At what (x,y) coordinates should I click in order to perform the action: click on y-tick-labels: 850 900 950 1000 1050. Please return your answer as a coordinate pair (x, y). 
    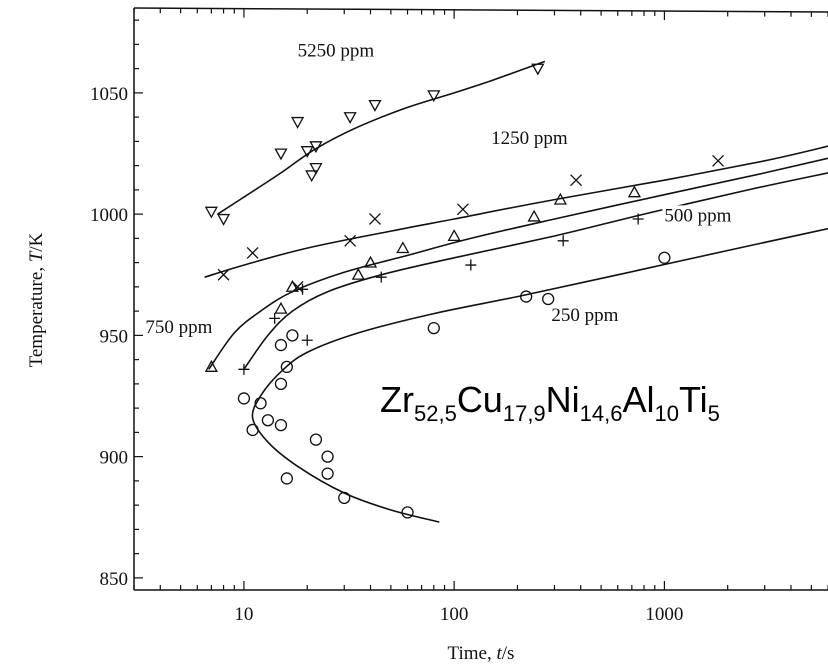
    Looking at the image, I should click on (109, 337).